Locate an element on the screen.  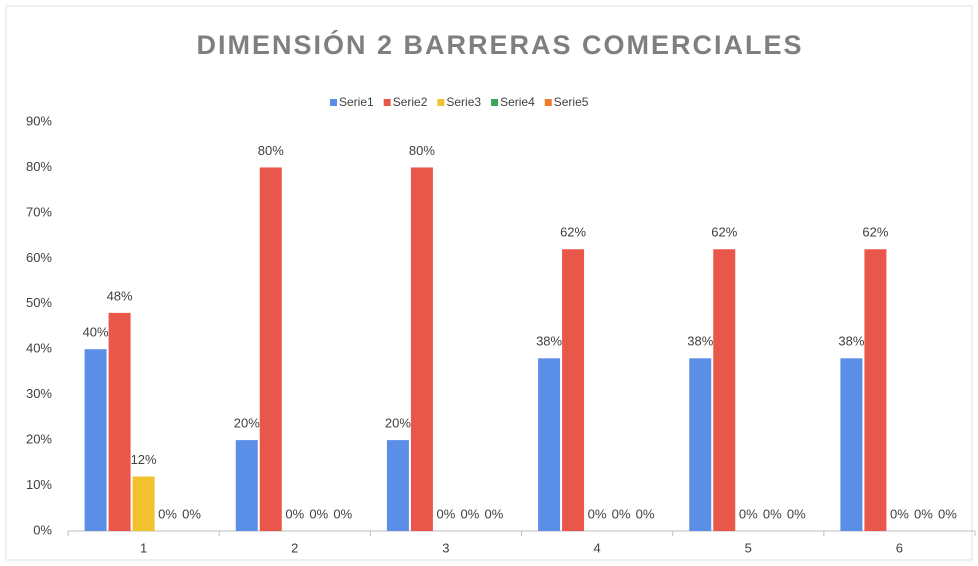
y-tick-label: 10% is located at coordinates (39, 484).